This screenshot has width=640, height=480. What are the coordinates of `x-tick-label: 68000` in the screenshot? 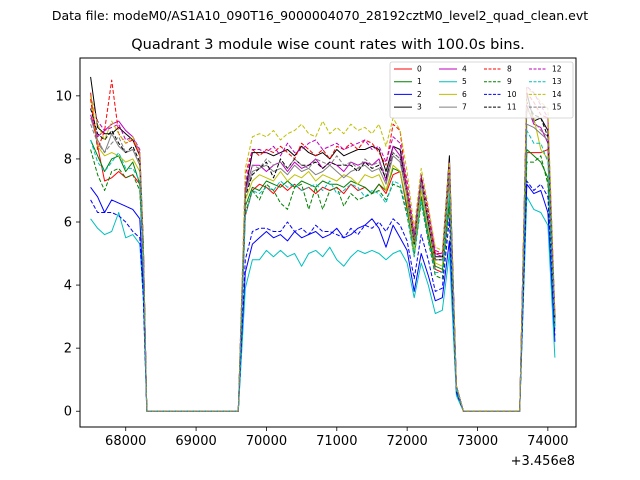 It's located at (125, 441).